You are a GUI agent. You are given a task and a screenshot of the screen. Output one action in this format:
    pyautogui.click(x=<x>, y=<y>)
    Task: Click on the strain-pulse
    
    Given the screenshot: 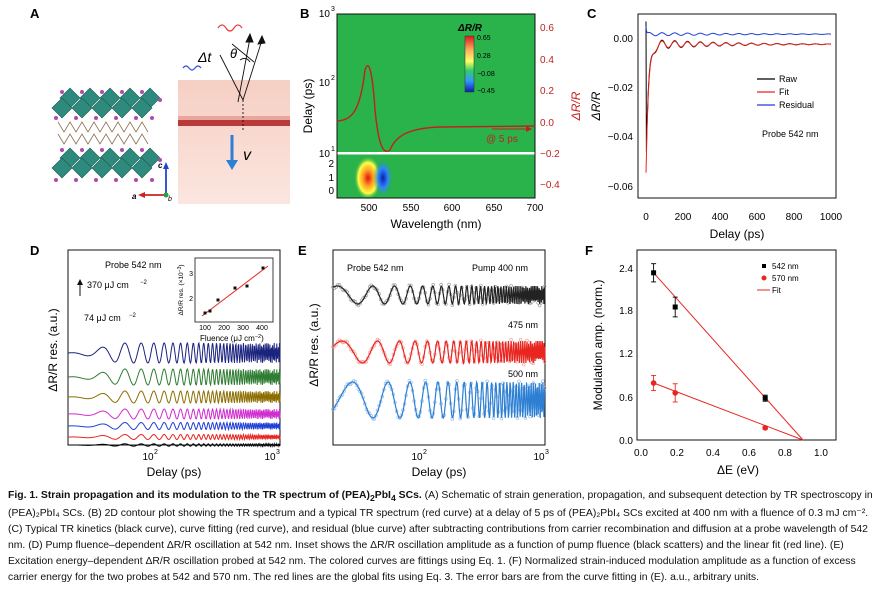 What is the action you would take?
    pyautogui.click(x=234, y=123)
    